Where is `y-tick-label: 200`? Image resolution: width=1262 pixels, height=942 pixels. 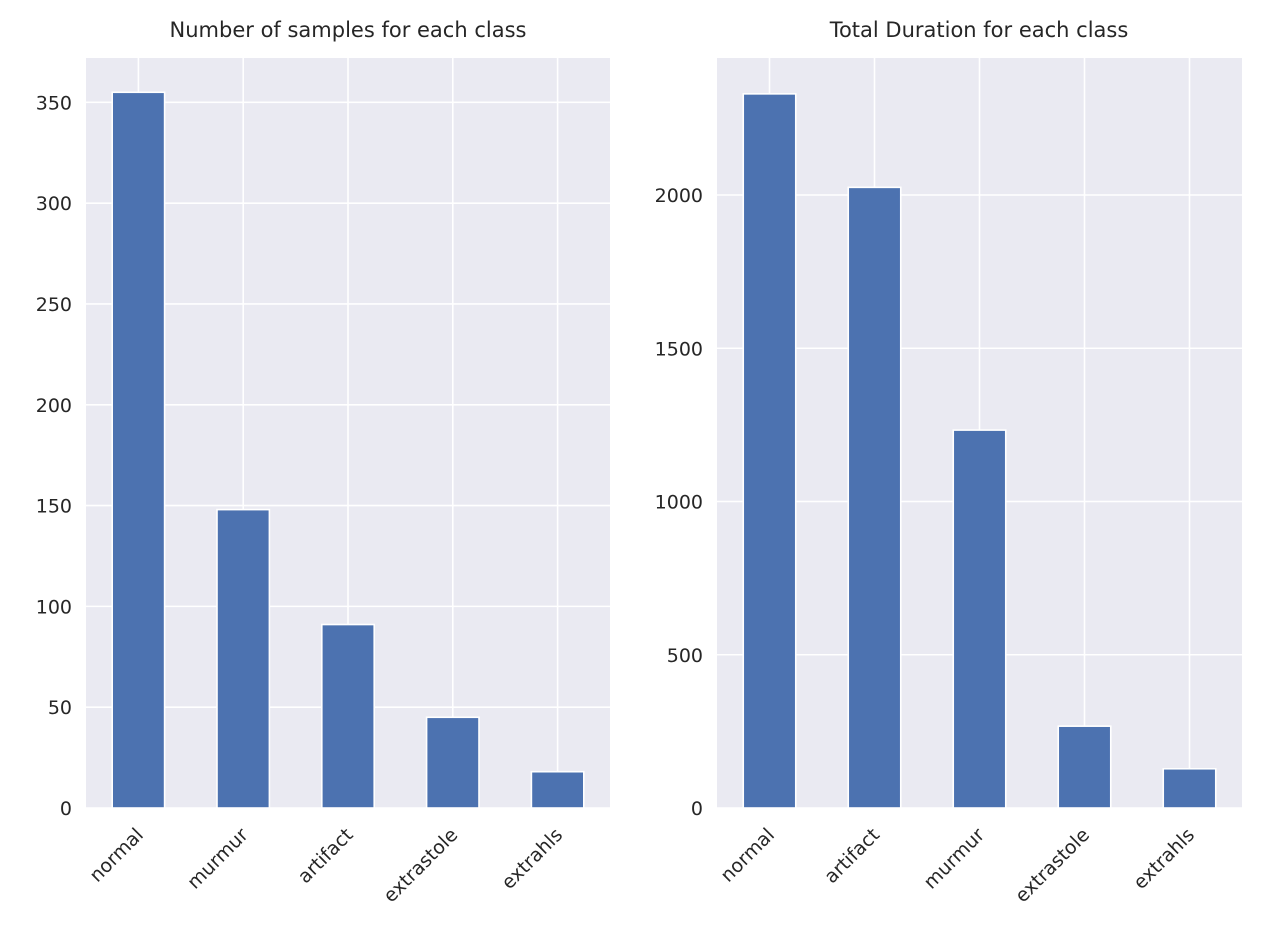 y-tick-label: 200 is located at coordinates (54, 406).